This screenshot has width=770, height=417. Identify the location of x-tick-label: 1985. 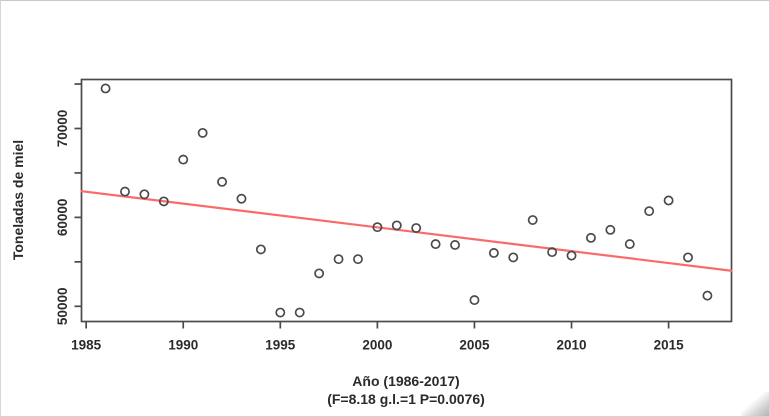
(86, 345).